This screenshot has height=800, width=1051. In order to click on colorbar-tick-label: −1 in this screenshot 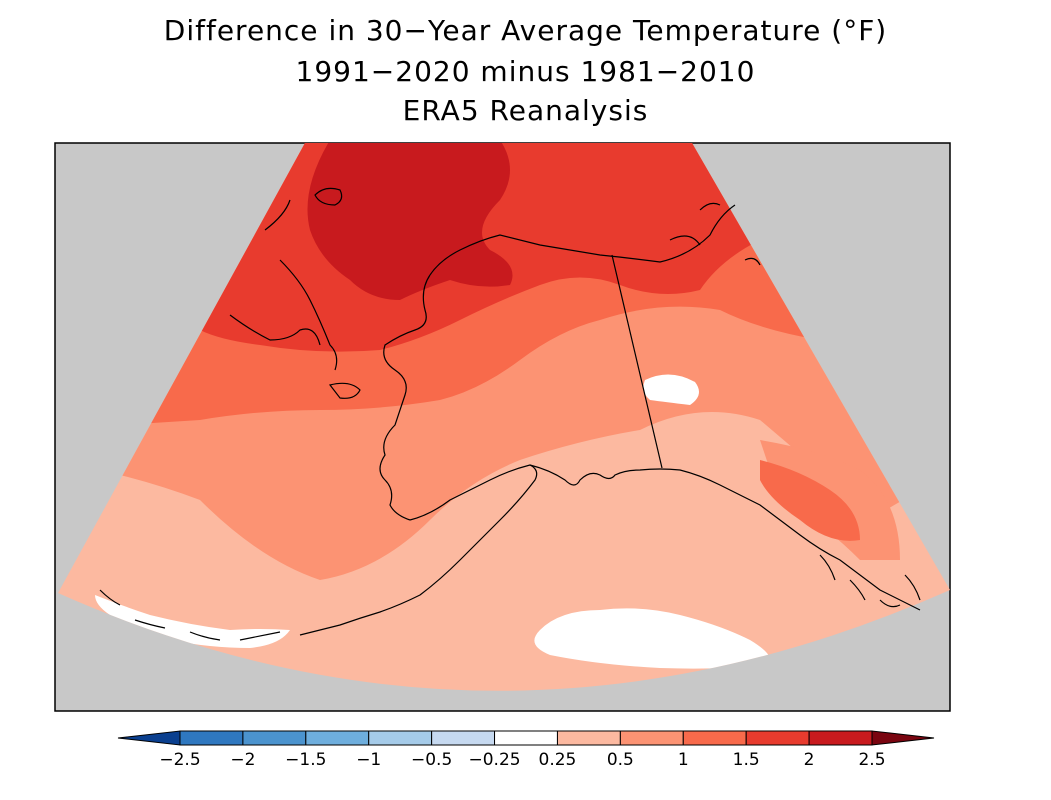, I will do `click(368, 760)`.